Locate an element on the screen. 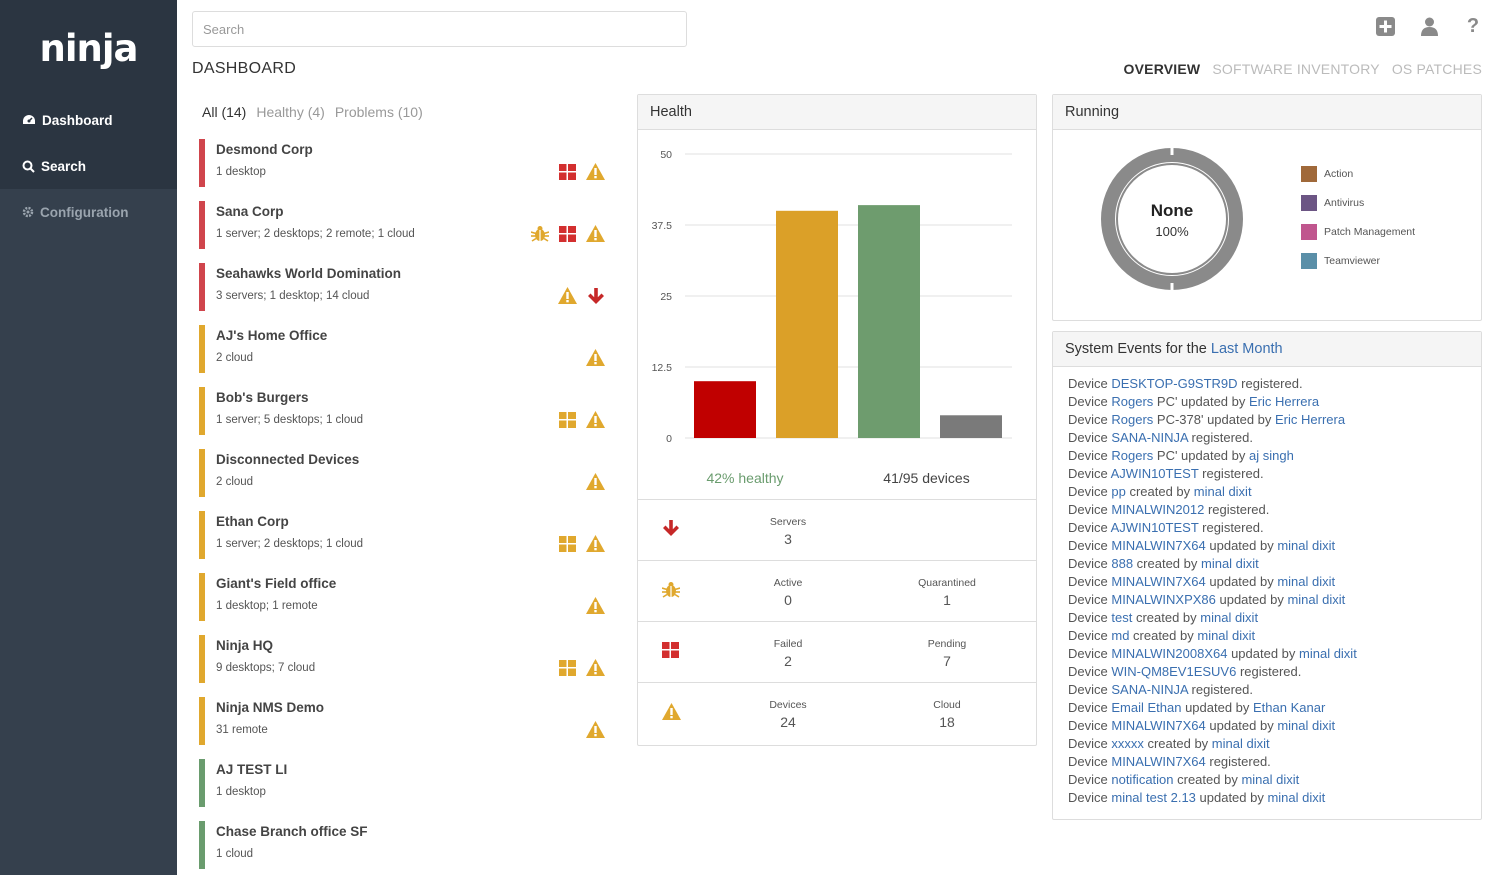 The height and width of the screenshot is (875, 1495). customer-row: AJ's Home Office 2 cloud is located at coordinates (409, 349).